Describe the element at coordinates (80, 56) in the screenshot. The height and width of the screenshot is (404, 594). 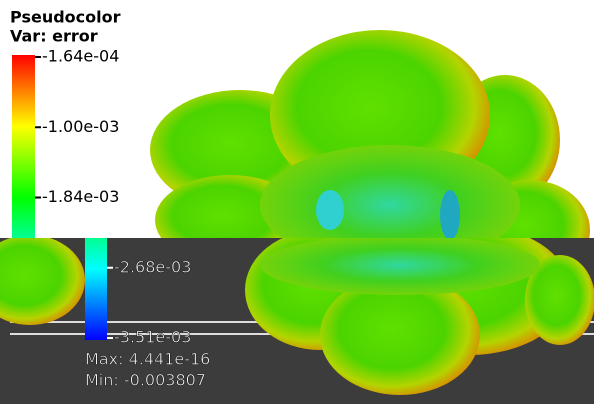
I see `legend-tick-label: -1.64e-04` at that location.